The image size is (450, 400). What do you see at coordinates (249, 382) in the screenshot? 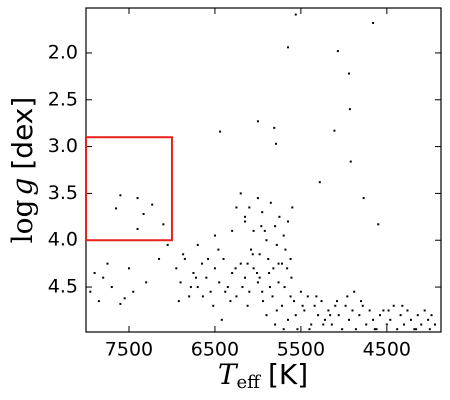
I see `x-label-subscript: eff` at bounding box center [249, 382].